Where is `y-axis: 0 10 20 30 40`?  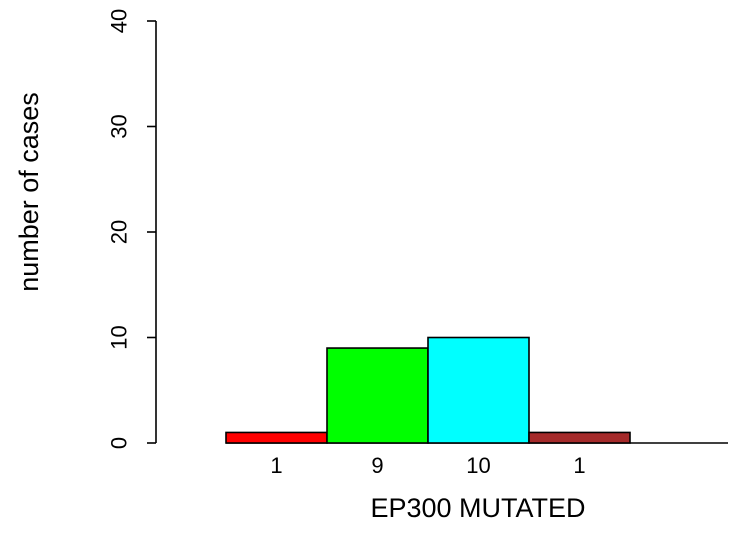 y-axis: 0 10 20 30 40 is located at coordinates (132, 229).